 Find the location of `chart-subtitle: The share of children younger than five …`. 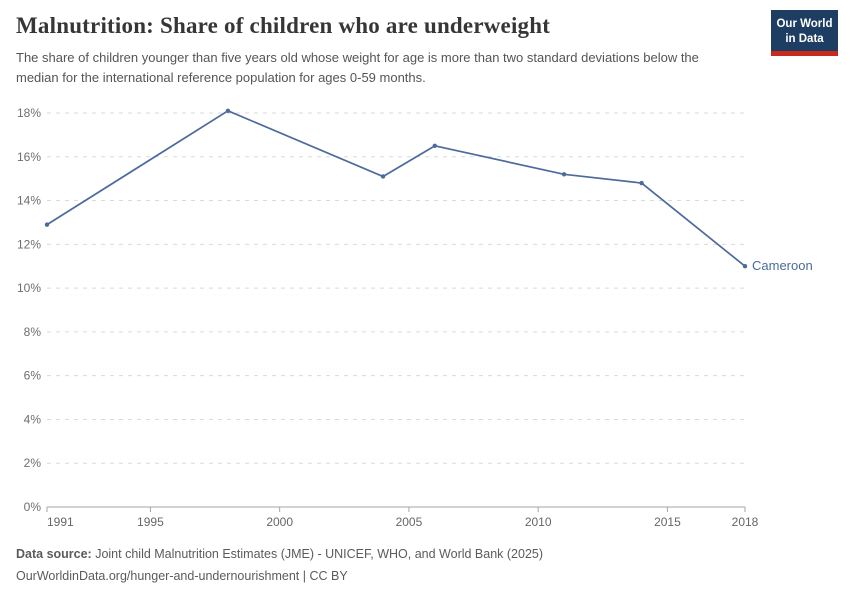

chart-subtitle: The share of children younger than five … is located at coordinates (357, 67).